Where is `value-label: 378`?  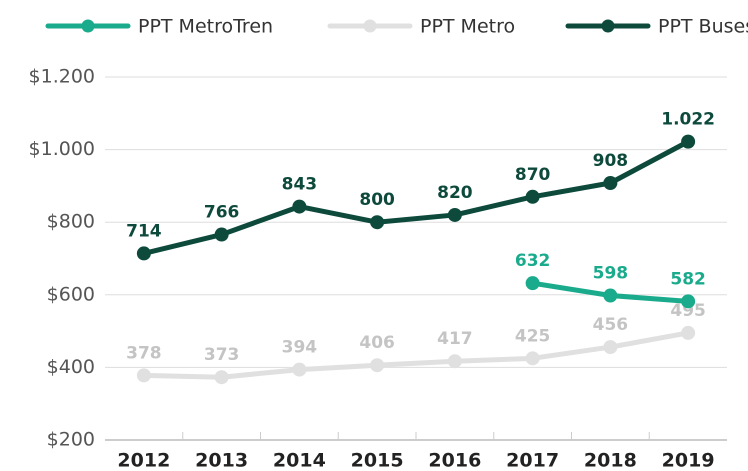 value-label: 378 is located at coordinates (144, 353).